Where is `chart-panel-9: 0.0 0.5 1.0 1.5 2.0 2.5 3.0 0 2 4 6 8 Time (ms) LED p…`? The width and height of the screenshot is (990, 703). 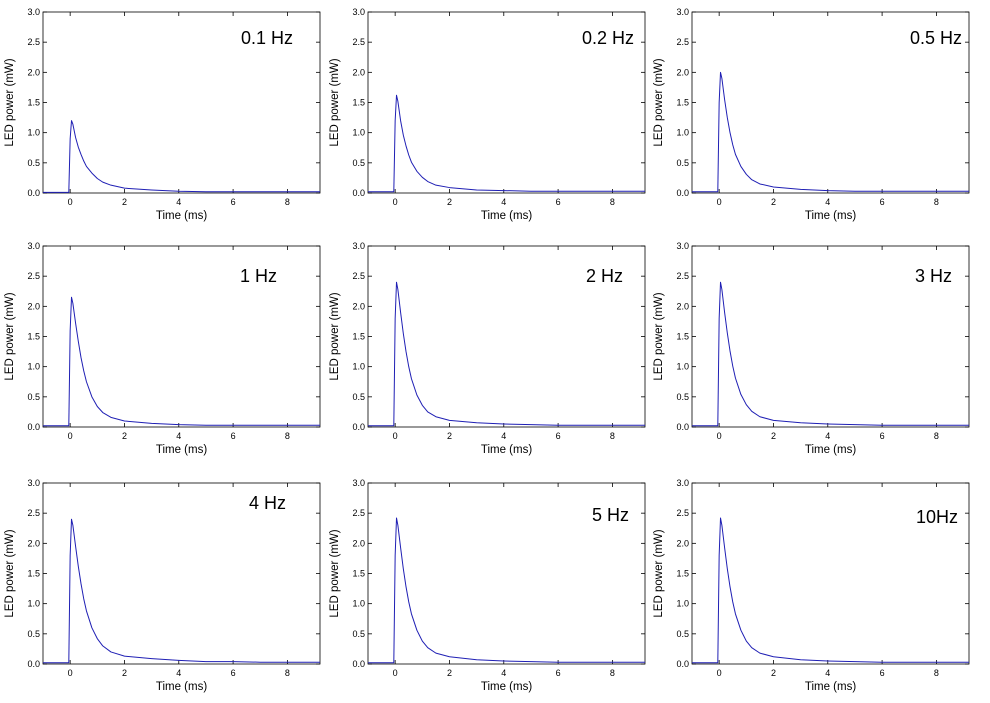
chart-panel-9: 0.0 0.5 1.0 1.5 2.0 2.5 3.0 0 2 4 6 8 Time (ms) LED p… is located at coordinates (811, 585).